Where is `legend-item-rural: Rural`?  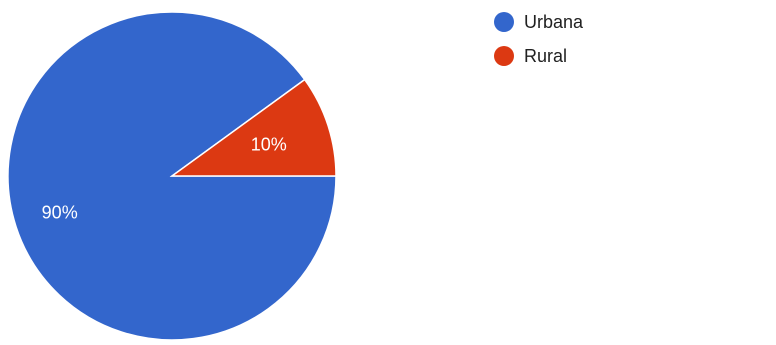 legend-item-rural: Rural is located at coordinates (538, 56).